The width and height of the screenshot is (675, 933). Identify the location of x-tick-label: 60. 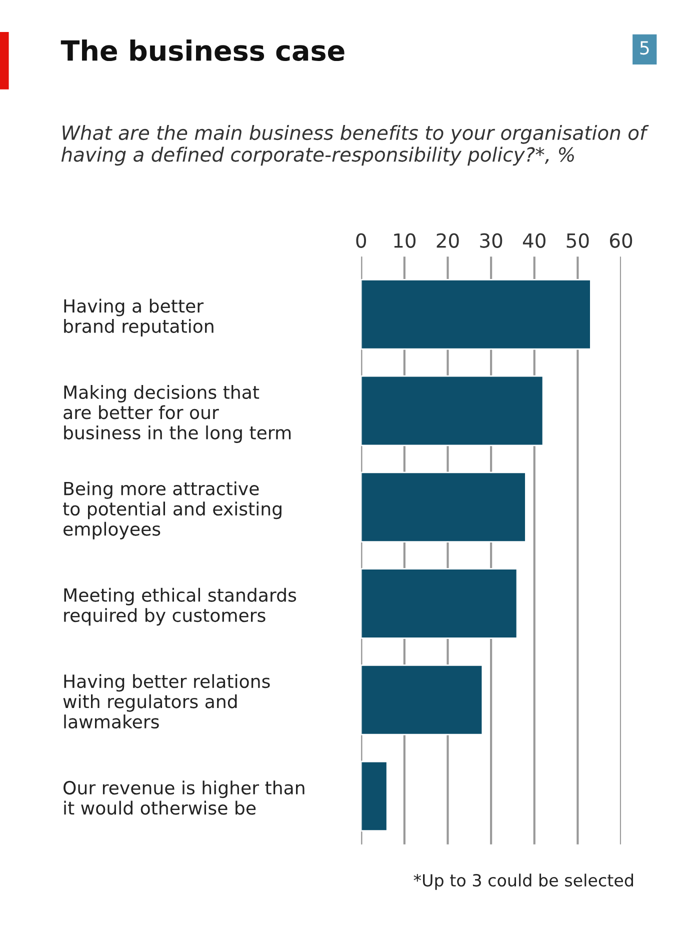
(621, 240).